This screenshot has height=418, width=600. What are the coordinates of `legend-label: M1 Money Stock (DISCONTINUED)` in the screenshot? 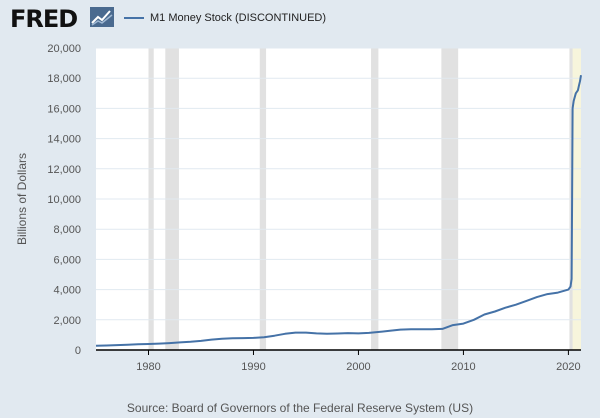 It's located at (238, 18).